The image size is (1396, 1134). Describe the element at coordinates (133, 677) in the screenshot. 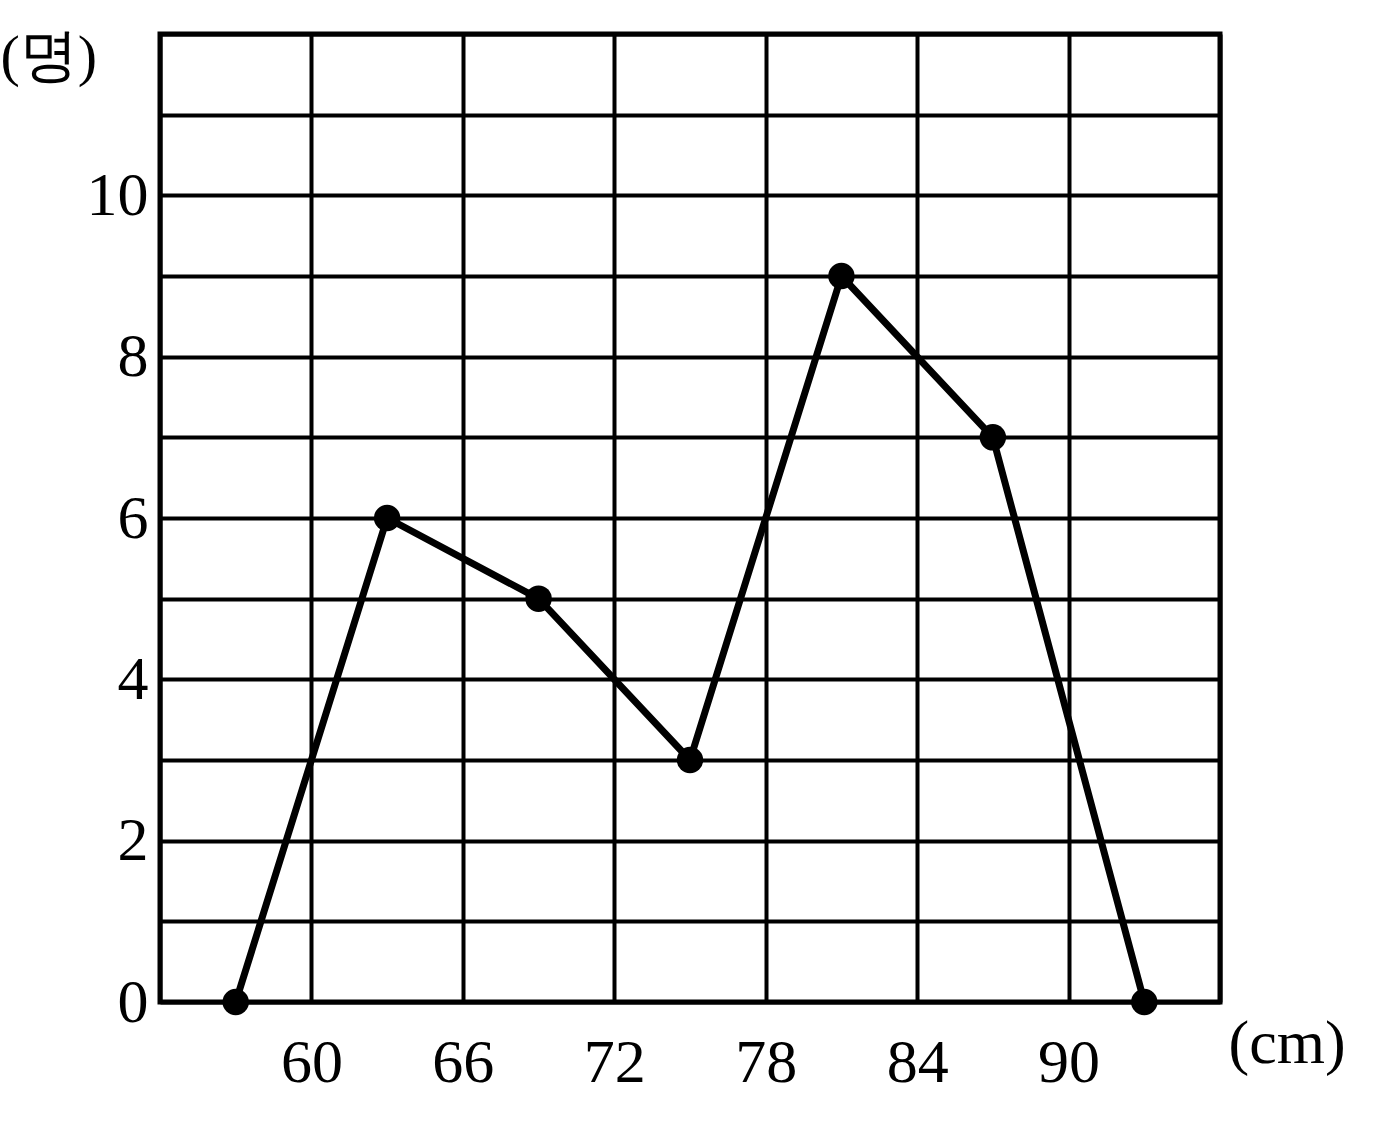

I see `y-tick-label: 4` at that location.